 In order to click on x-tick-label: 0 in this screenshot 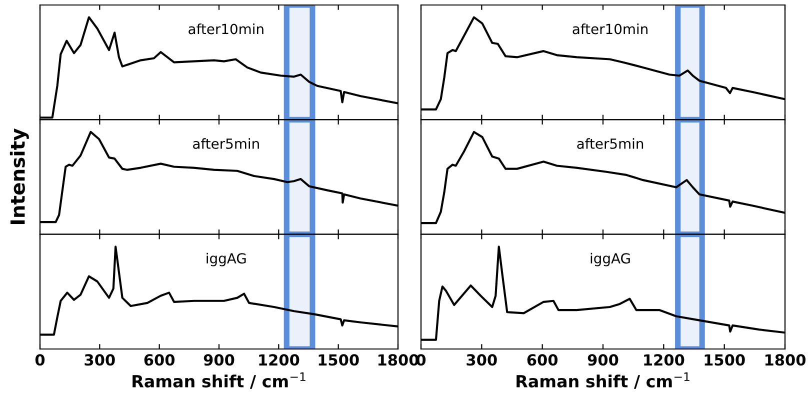, I will do `click(40, 360)`.